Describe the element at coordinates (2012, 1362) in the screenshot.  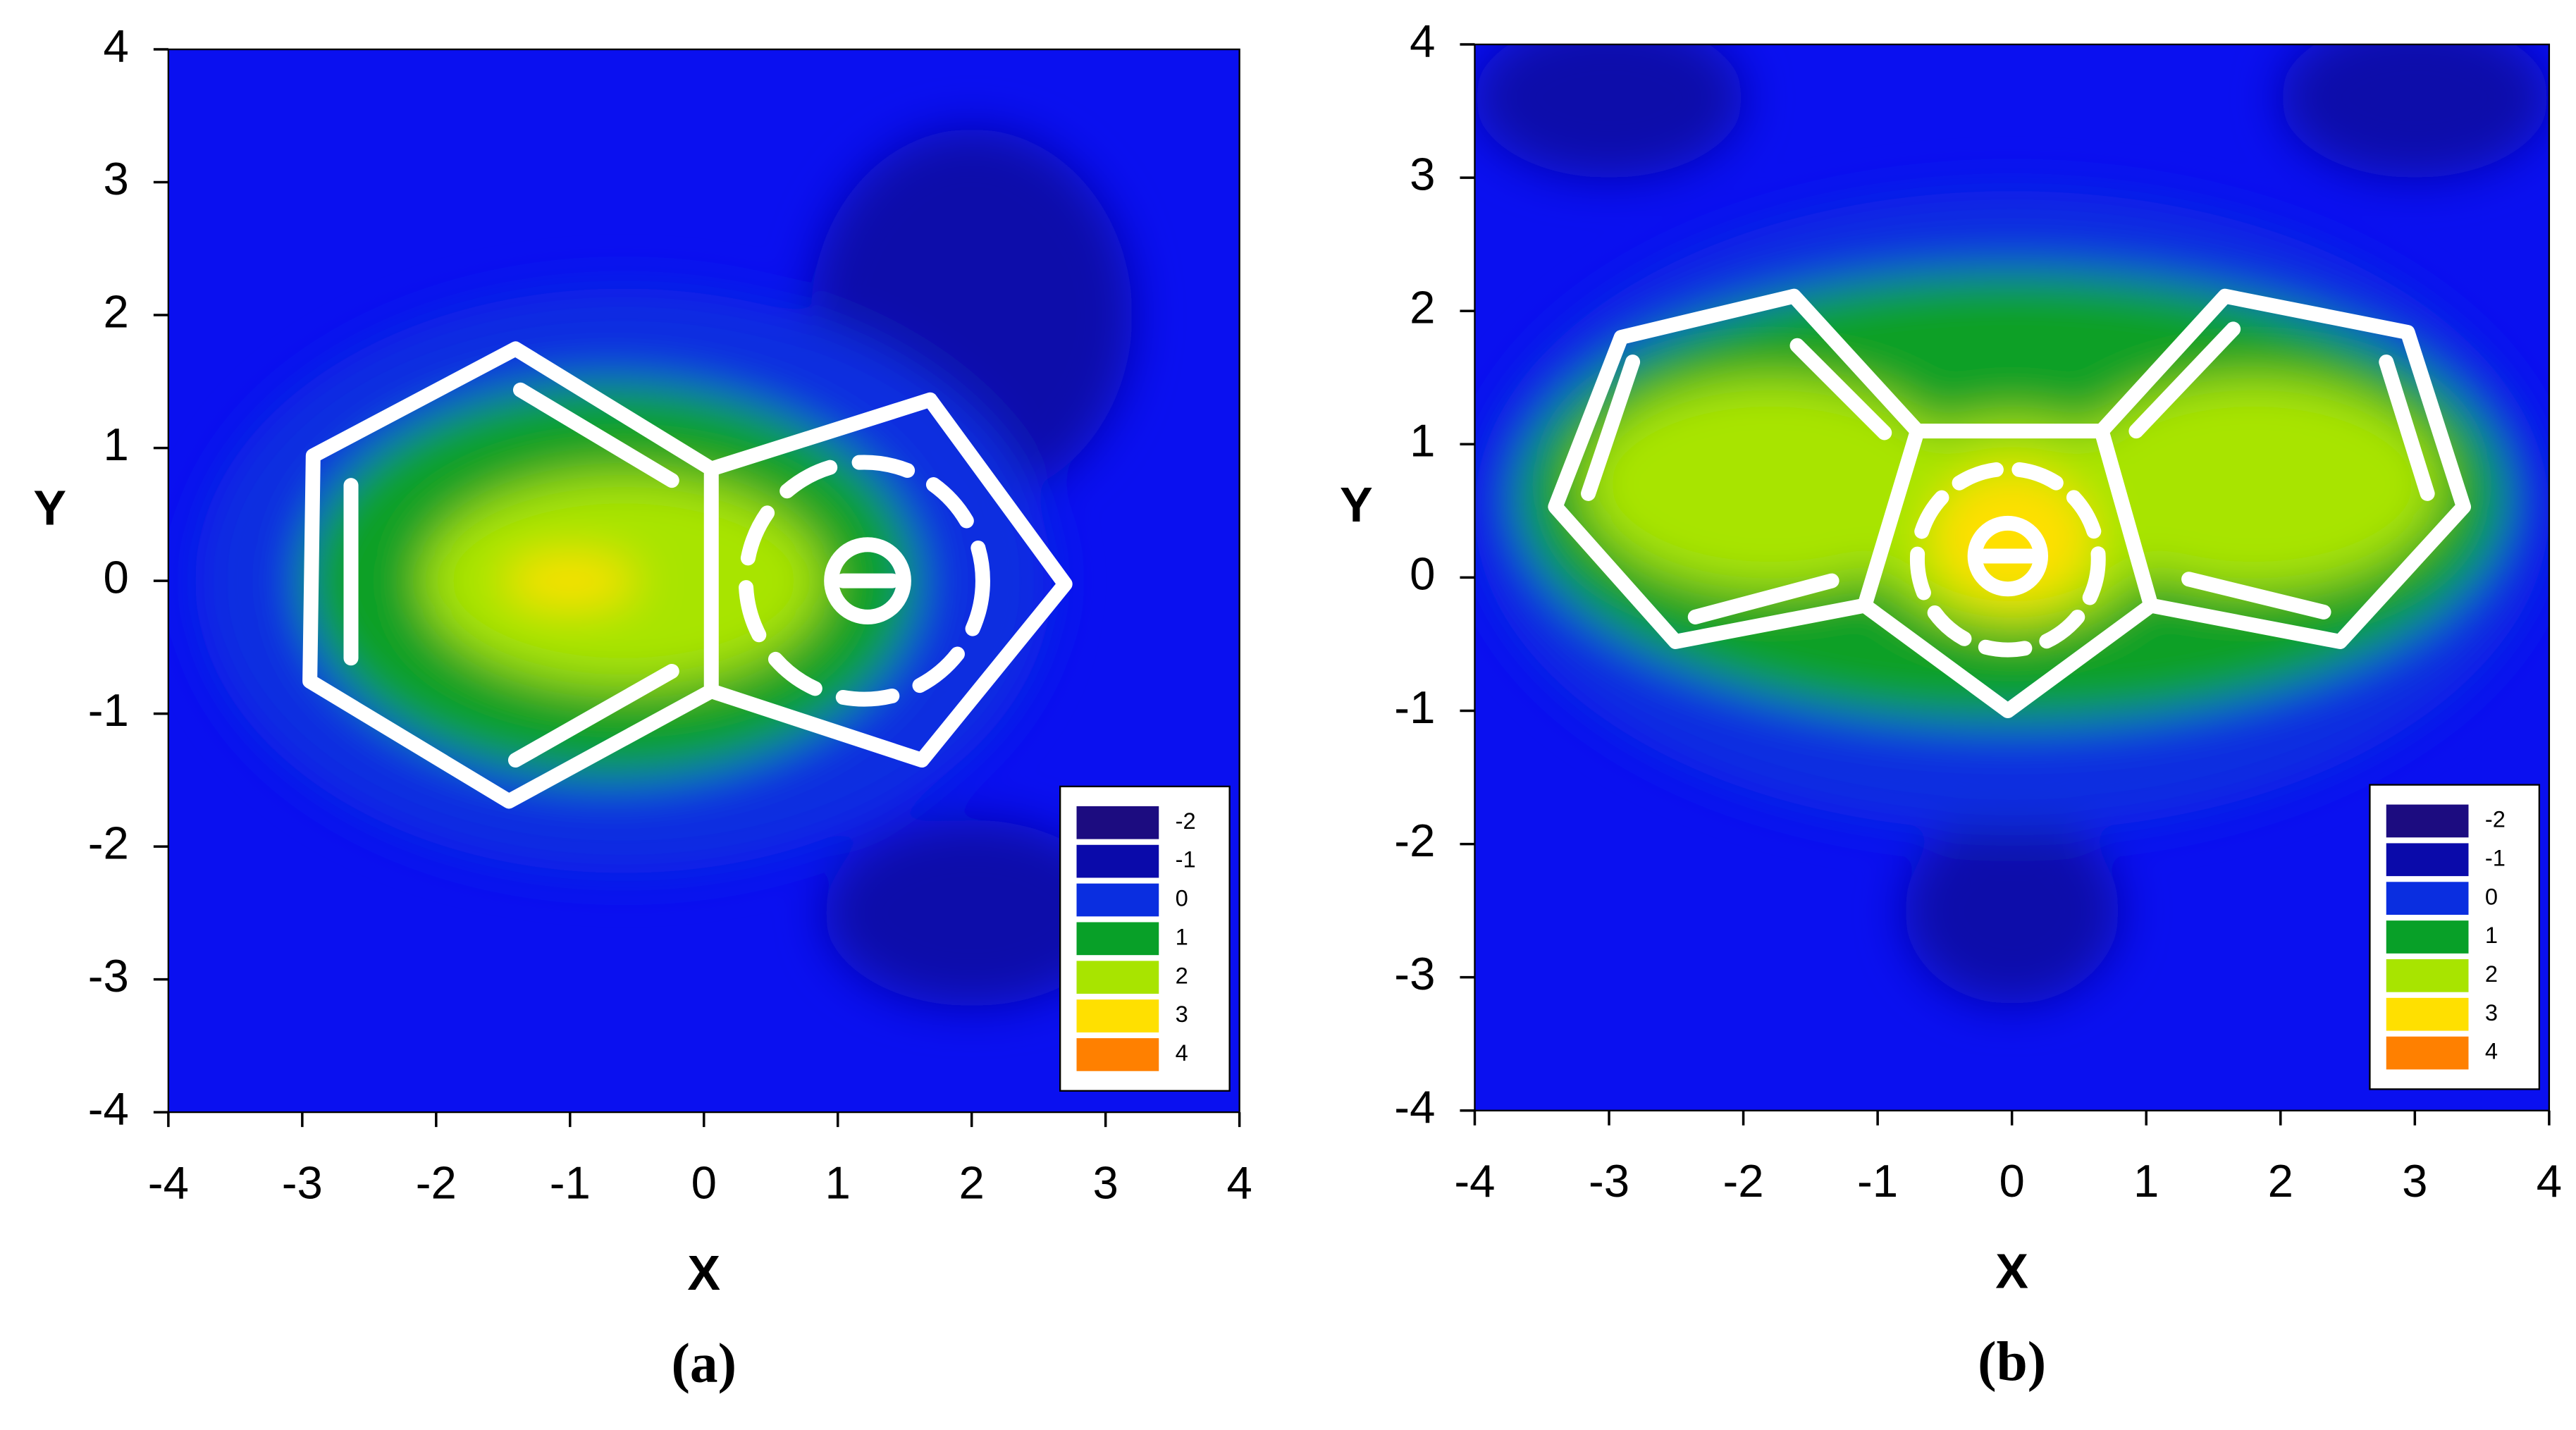
I see `panel-label: (b)` at that location.